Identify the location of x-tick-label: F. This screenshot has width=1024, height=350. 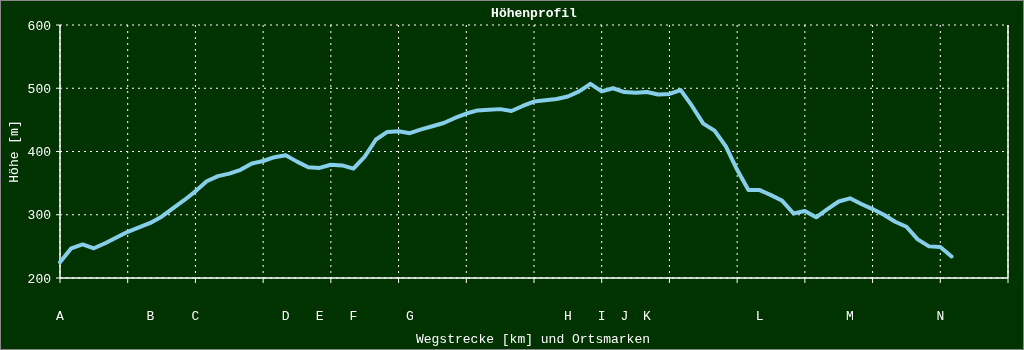
(353, 316).